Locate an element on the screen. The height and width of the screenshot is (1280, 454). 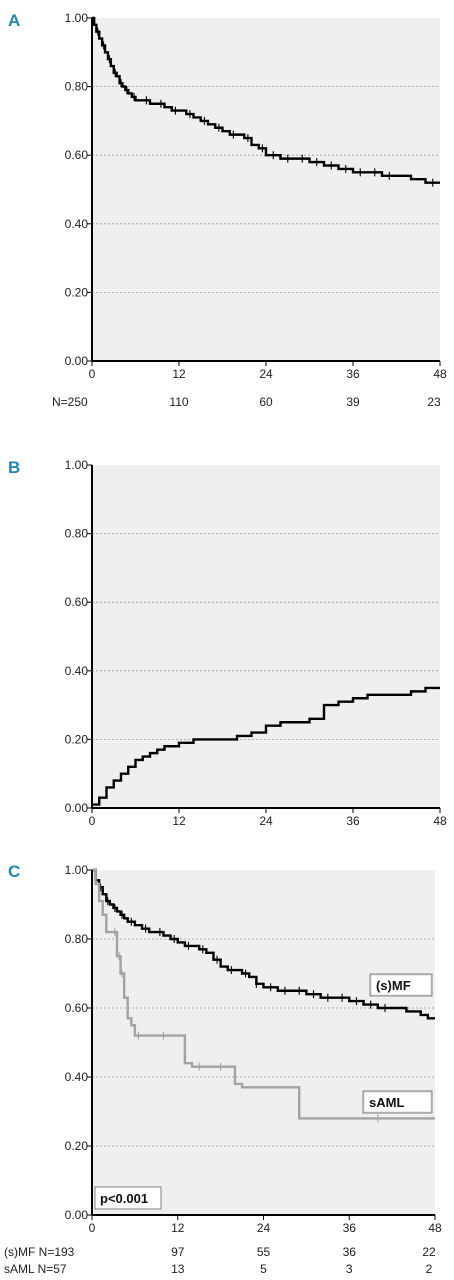
series-line-saml is located at coordinates (263, 994).